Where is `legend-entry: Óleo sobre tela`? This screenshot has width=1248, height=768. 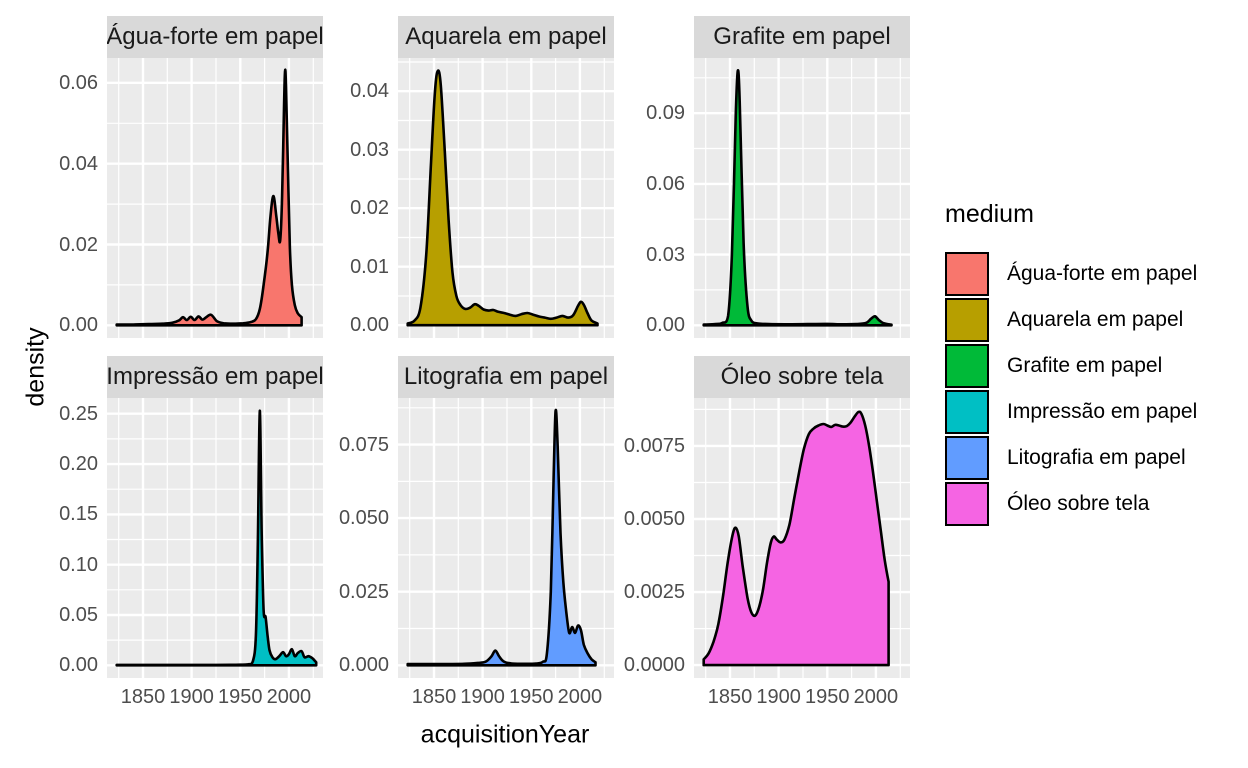
legend-entry: Óleo sobre tela is located at coordinates (1095, 504).